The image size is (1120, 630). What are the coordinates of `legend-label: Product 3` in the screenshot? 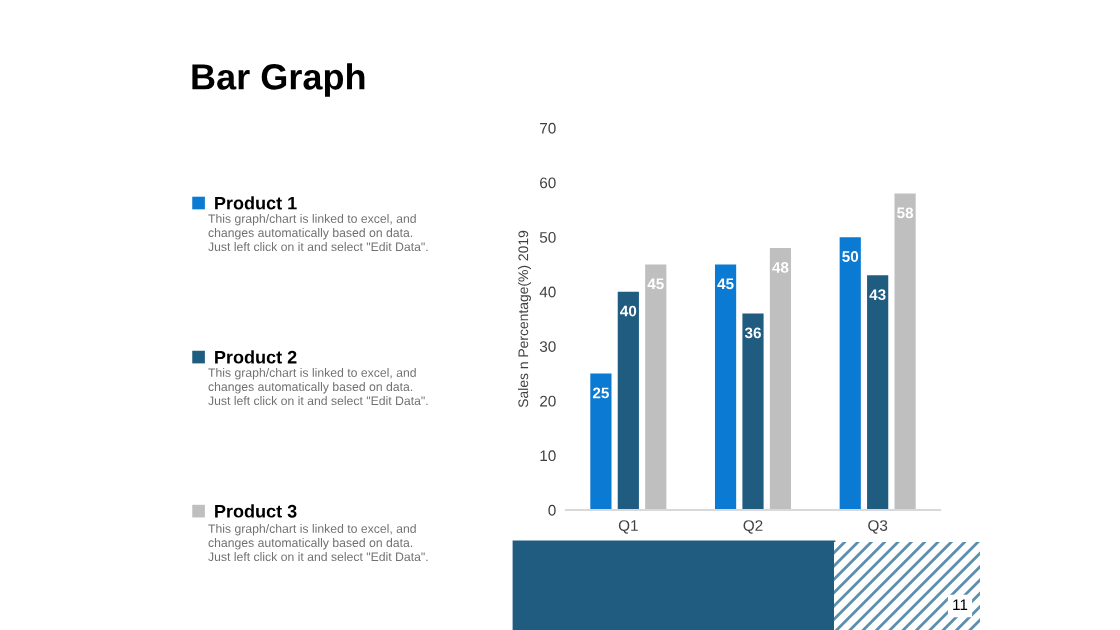 It's located at (256, 511).